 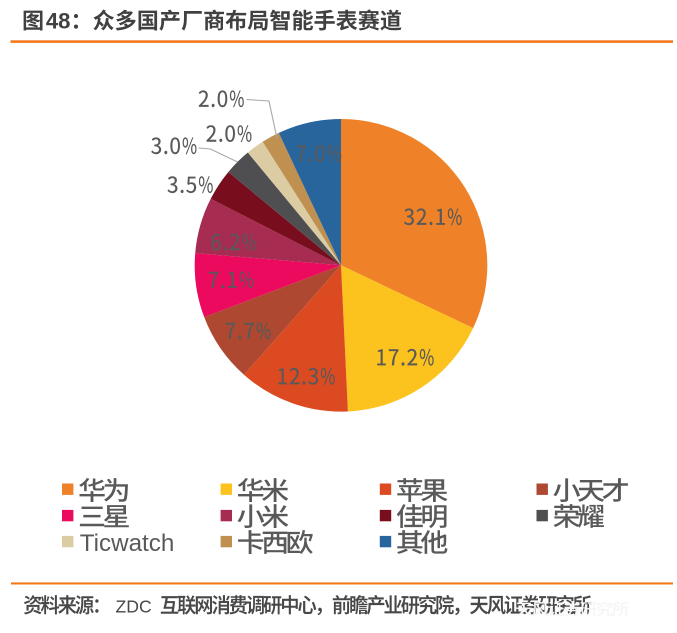 I want to click on svg-text: 48, so click(x=58, y=21).